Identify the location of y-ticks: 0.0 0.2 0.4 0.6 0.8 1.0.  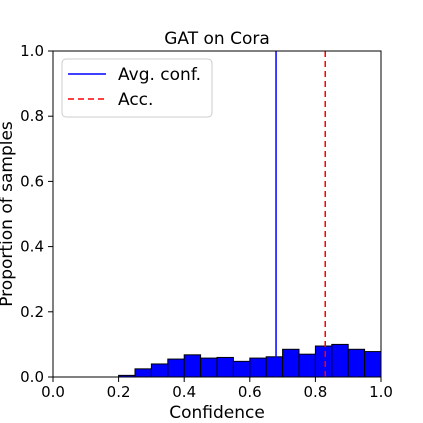
(36, 214).